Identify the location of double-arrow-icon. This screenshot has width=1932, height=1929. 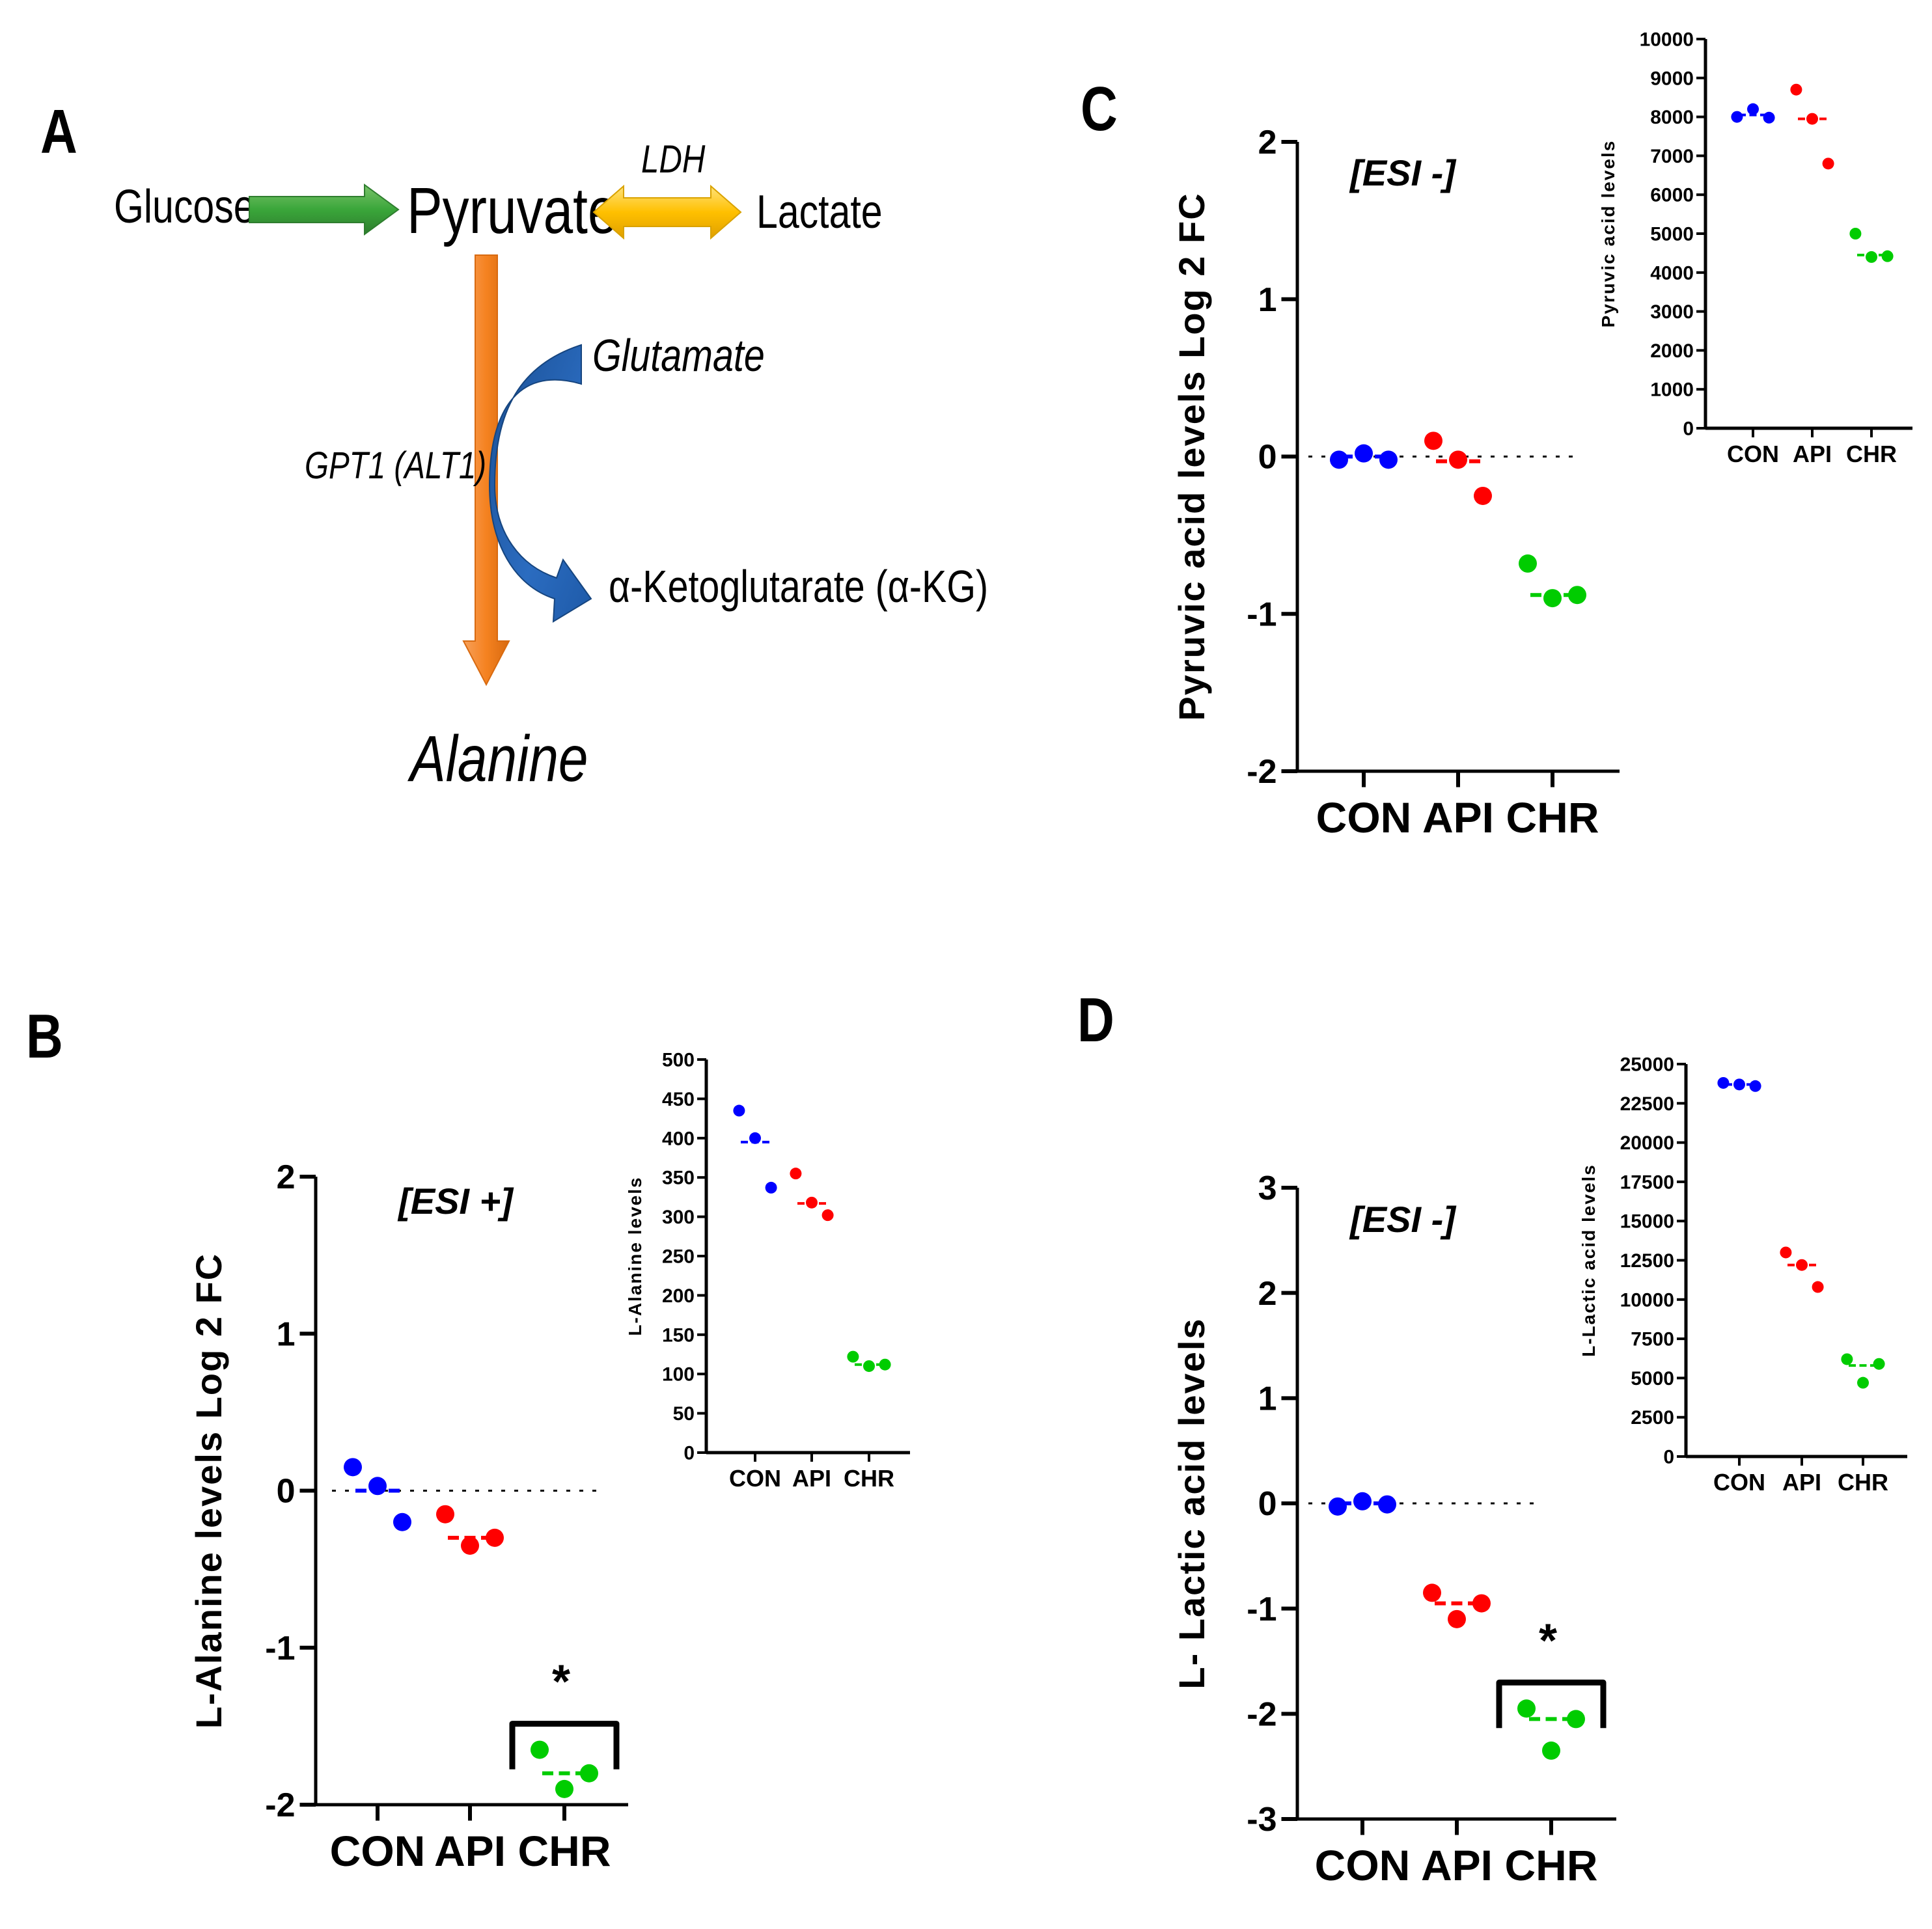
(667, 212).